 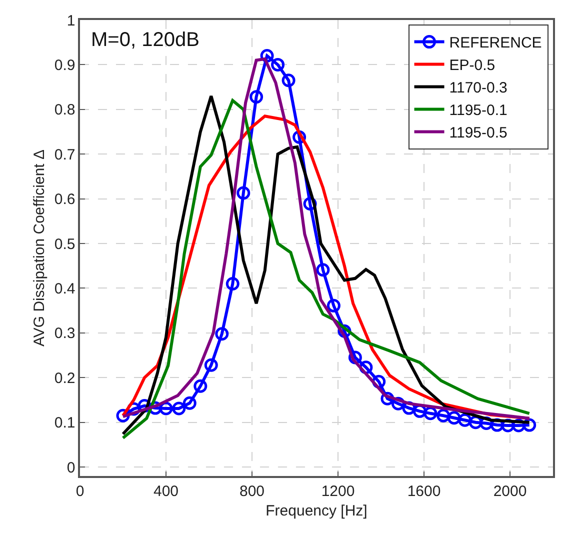 I want to click on annotation: M=0, 120dB, so click(x=145, y=40).